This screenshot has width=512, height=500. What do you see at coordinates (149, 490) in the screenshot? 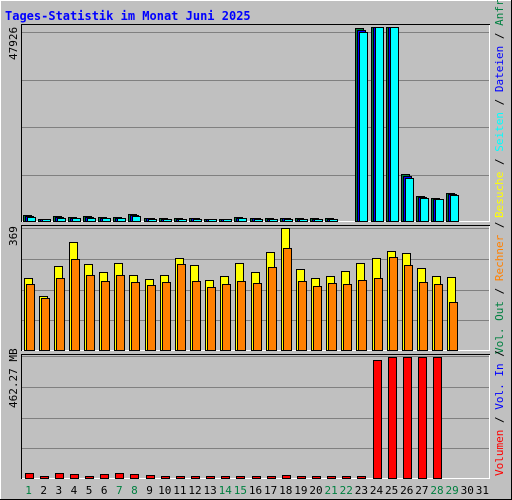
I see `day-label-9: 9` at bounding box center [149, 490].